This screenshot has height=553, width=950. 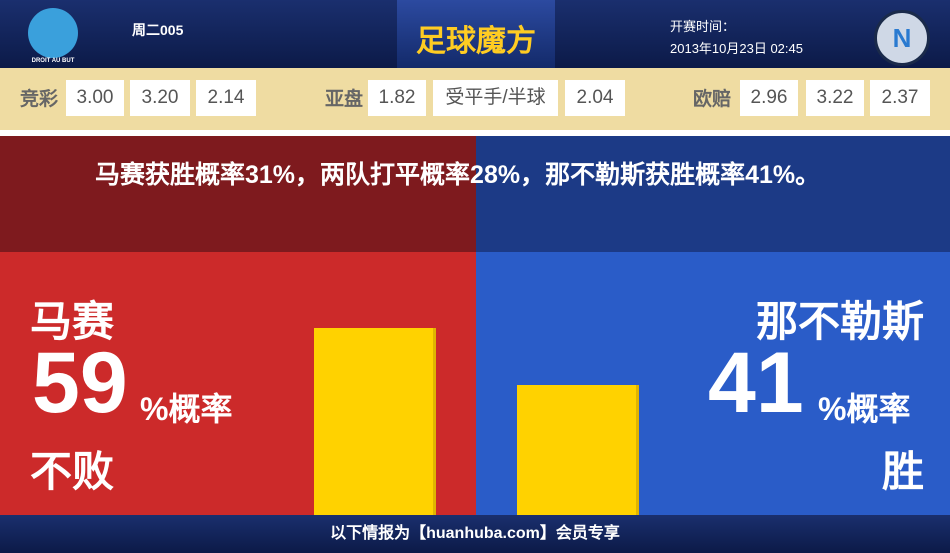 I want to click on odds-value: 3.20, so click(x=160, y=98).